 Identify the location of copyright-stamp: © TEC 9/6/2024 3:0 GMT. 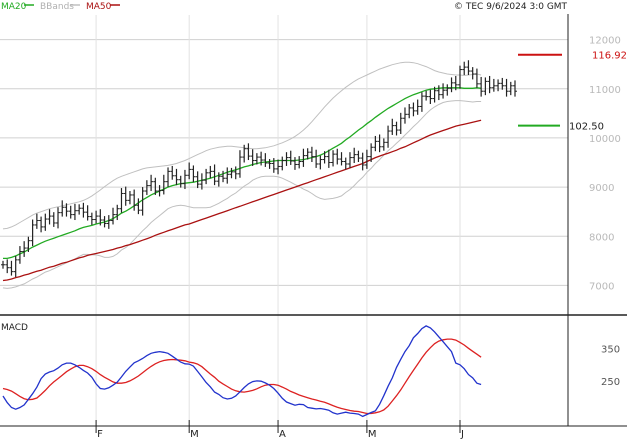
(511, 7).